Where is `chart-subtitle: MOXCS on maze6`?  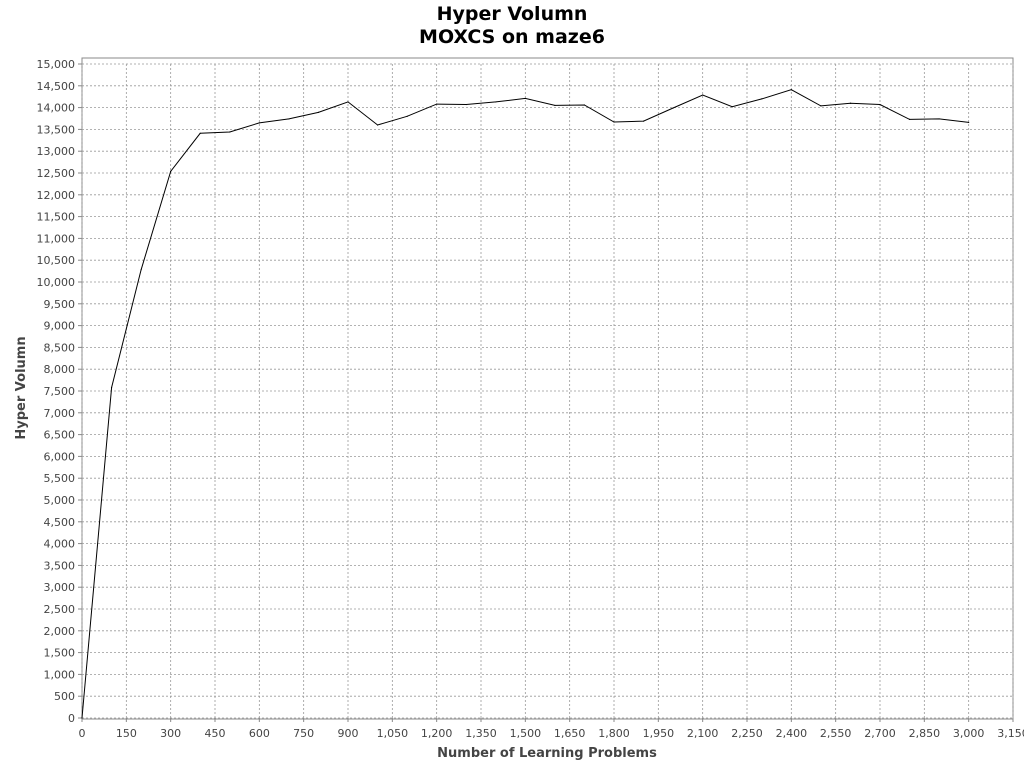
chart-subtitle: MOXCS on maze6 is located at coordinates (512, 37).